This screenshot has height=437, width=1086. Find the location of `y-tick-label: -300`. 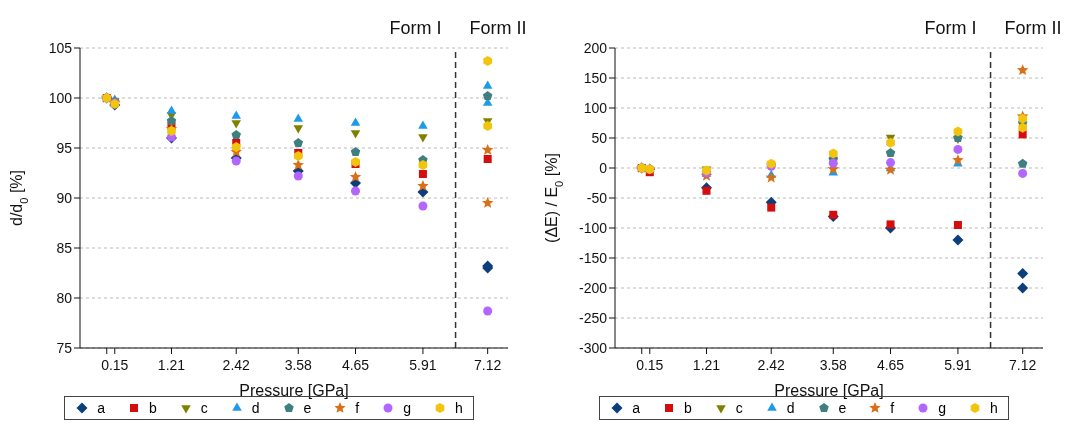

y-tick-label: -300 is located at coordinates (593, 347).